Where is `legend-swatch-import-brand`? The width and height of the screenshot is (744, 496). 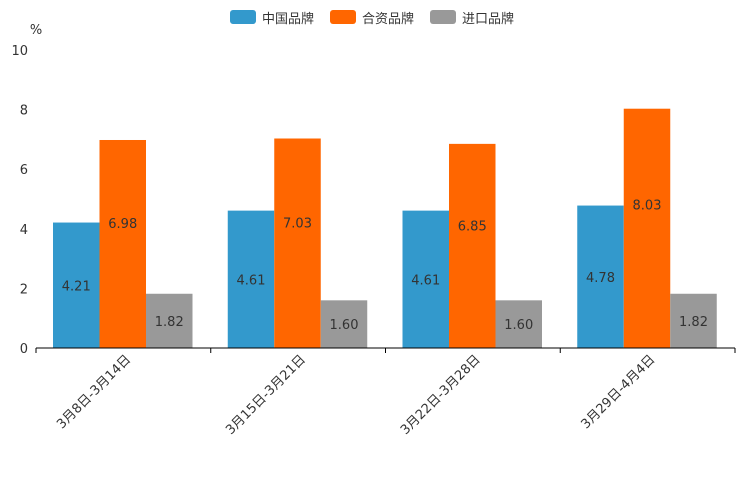 legend-swatch-import-brand is located at coordinates (443, 17).